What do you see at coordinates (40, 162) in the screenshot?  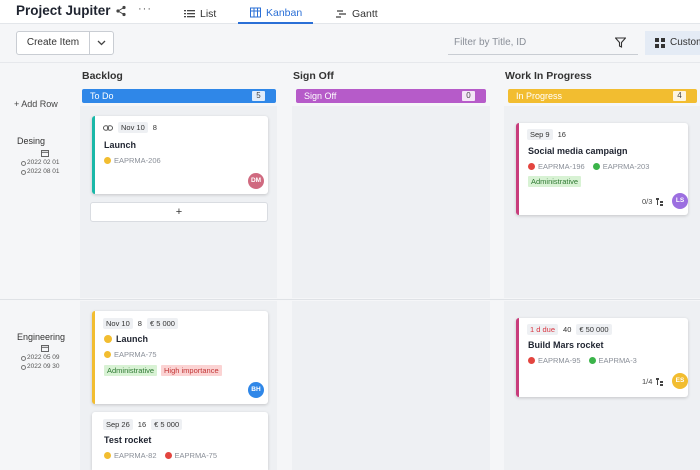 I see `row-start-date: 2022 02 01` at bounding box center [40, 162].